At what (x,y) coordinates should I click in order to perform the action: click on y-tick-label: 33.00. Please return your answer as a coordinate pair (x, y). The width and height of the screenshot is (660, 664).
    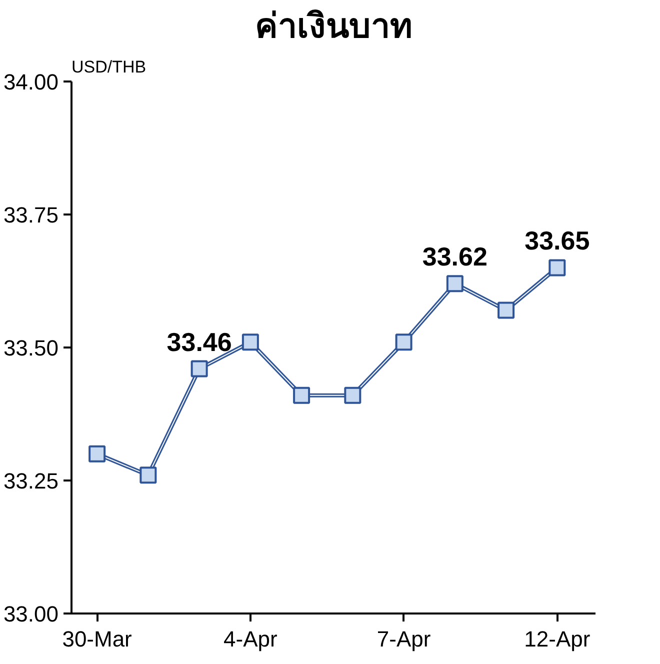
    Looking at the image, I should click on (31, 614).